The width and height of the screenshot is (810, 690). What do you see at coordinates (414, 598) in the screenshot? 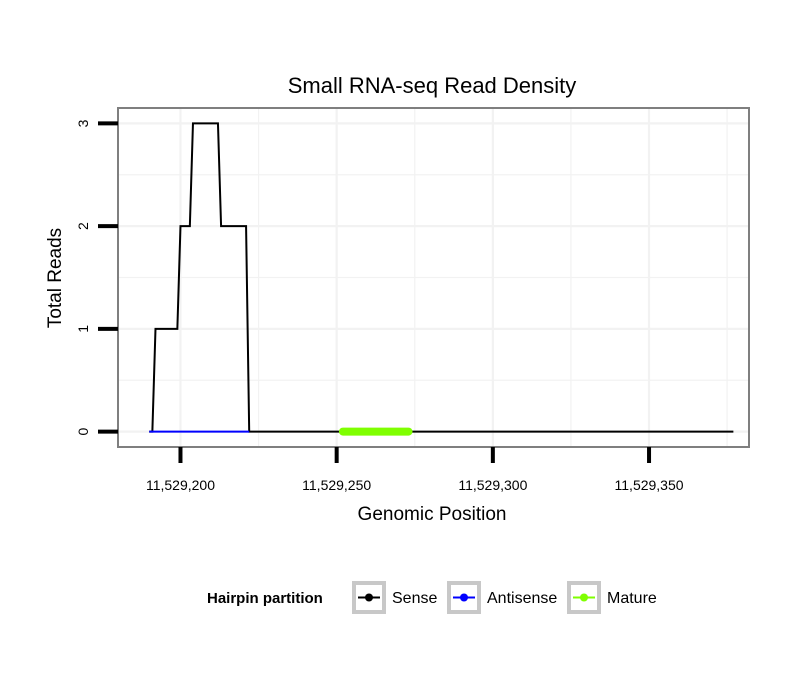
I see `legend-label: Sense` at bounding box center [414, 598].